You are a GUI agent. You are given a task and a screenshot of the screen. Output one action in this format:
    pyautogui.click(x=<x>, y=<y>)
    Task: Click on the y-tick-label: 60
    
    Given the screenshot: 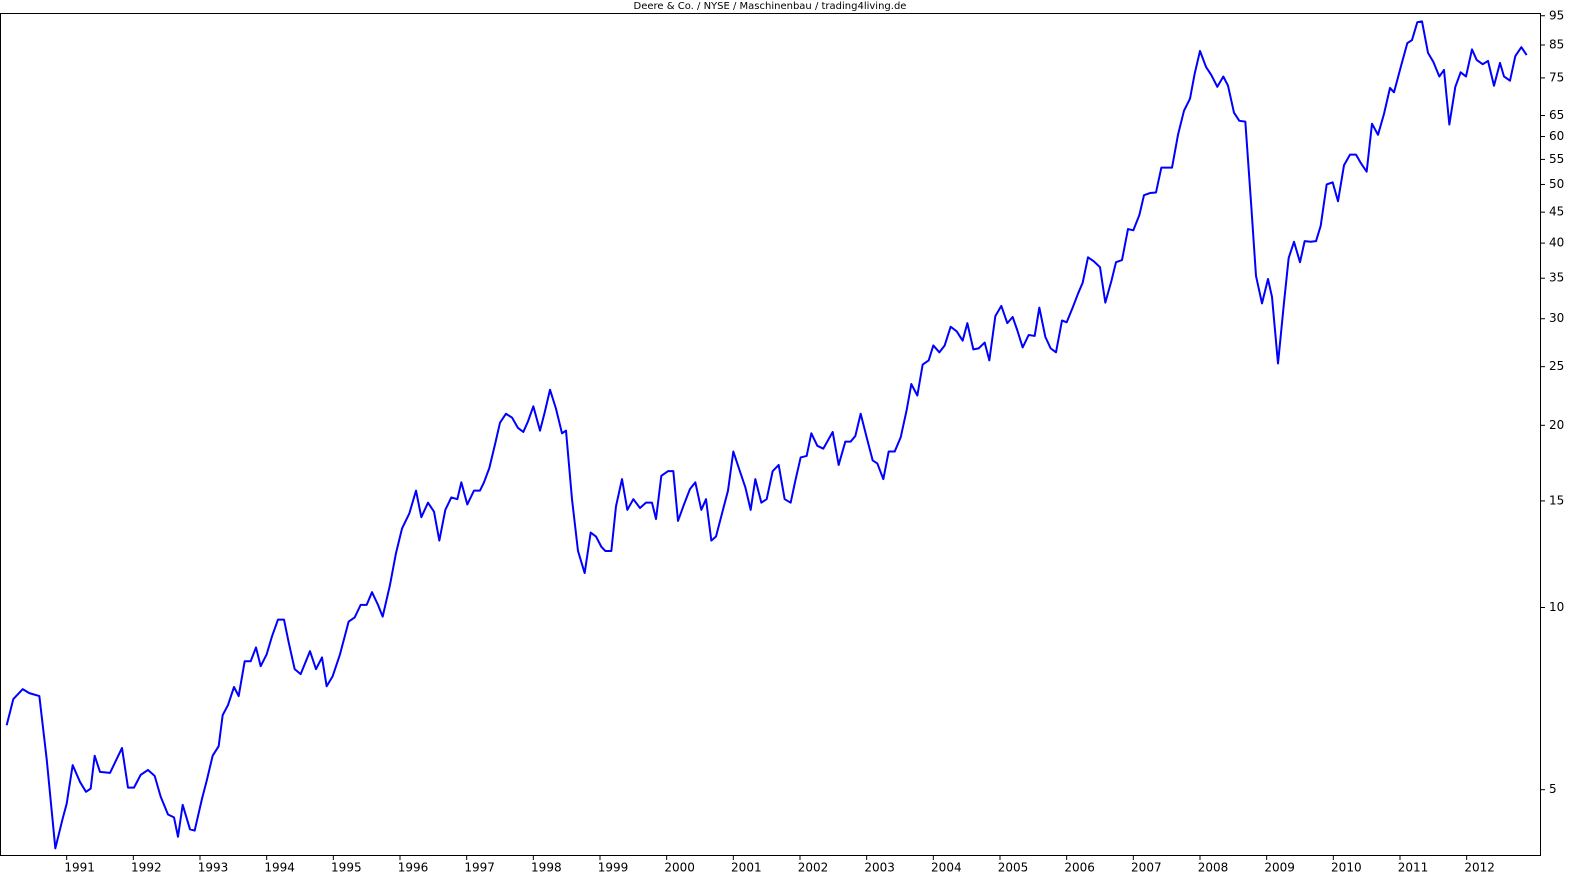 What is the action you would take?
    pyautogui.click(x=1556, y=136)
    